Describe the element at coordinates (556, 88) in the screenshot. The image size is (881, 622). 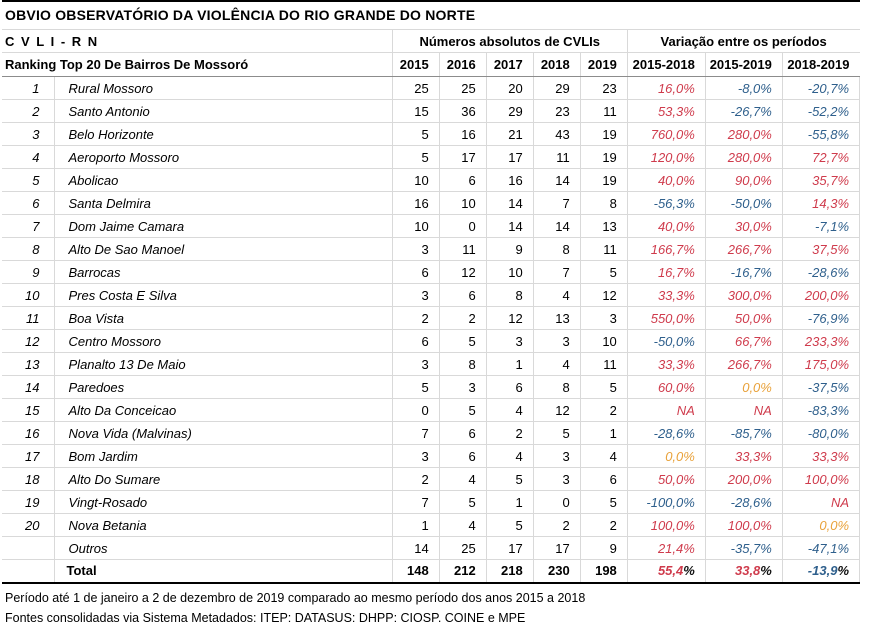
I see `value-cell: 29` at that location.